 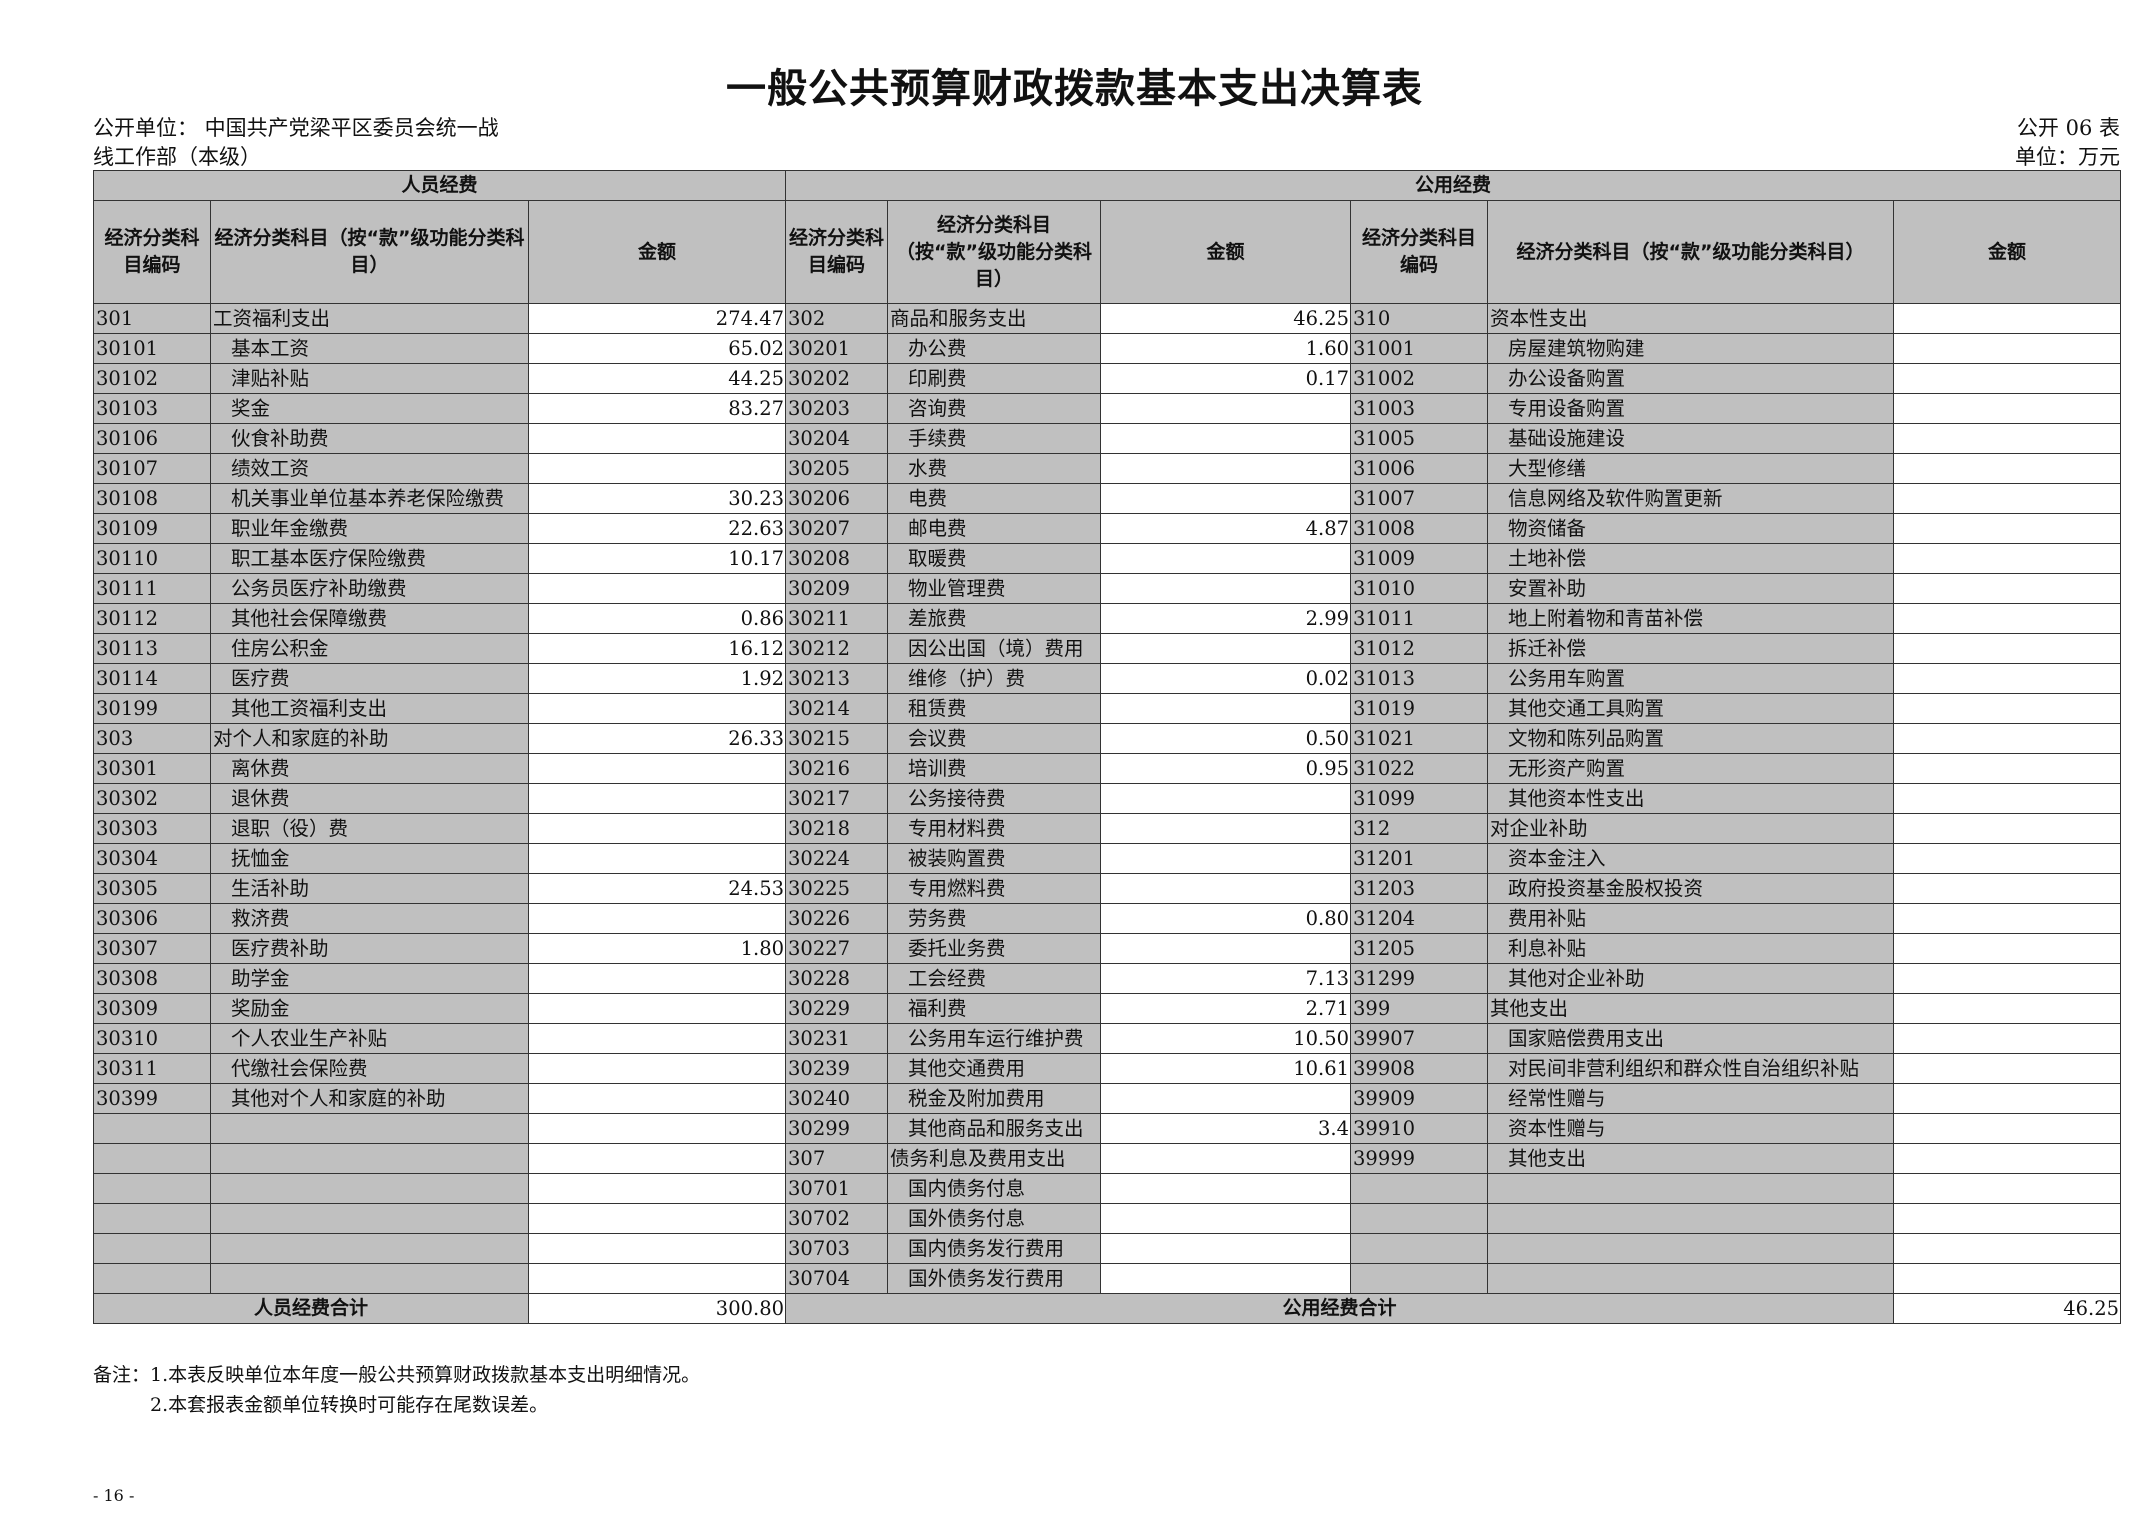 What do you see at coordinates (1419, 1068) in the screenshot?
I see `item-code: 39908` at bounding box center [1419, 1068].